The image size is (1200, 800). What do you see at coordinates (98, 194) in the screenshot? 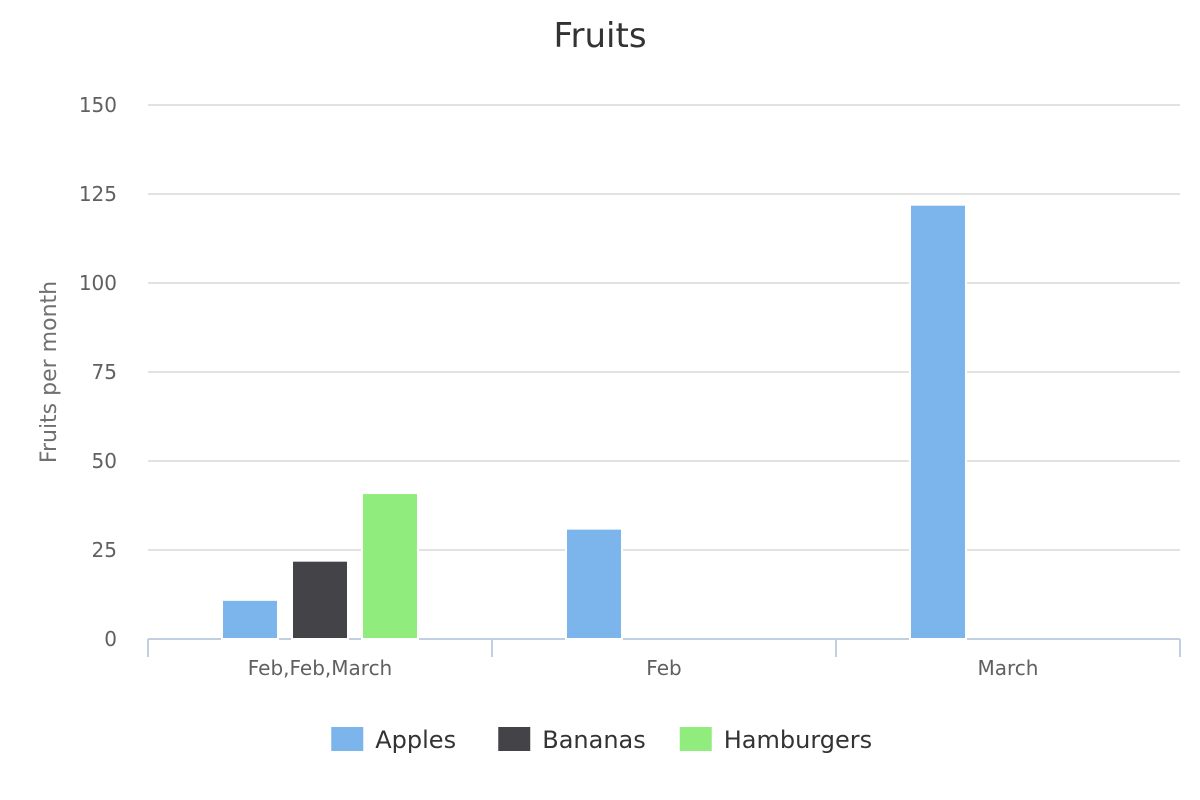
I see `y-tick-label: 125` at bounding box center [98, 194].